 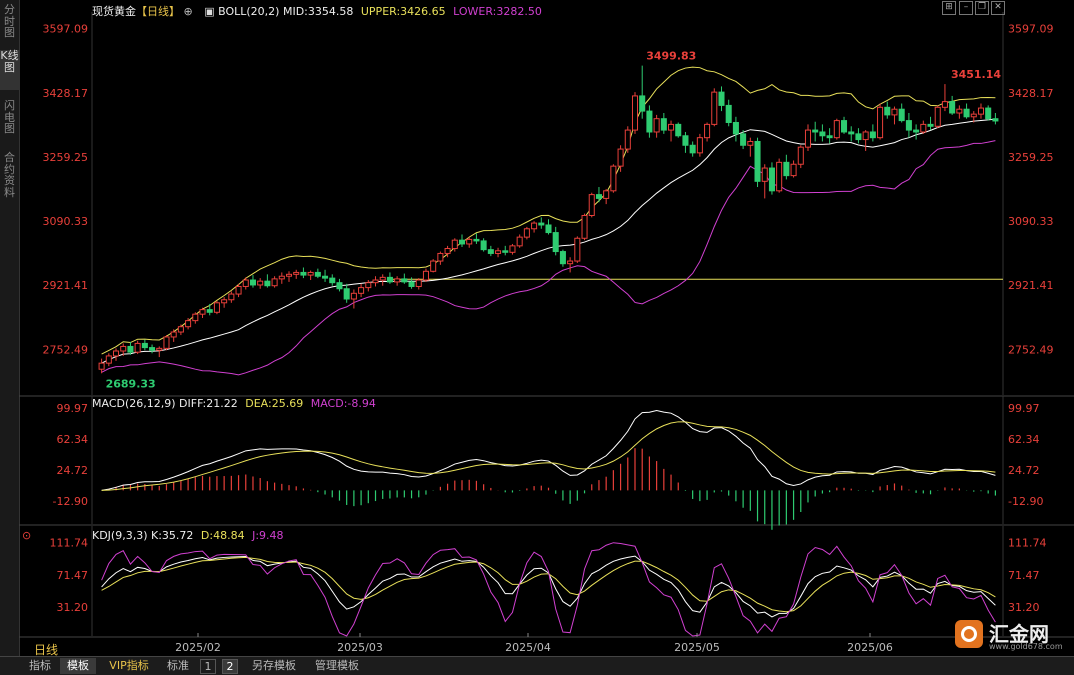 I want to click on kdj-axis-label-right: 111.74, so click(x=1027, y=543).